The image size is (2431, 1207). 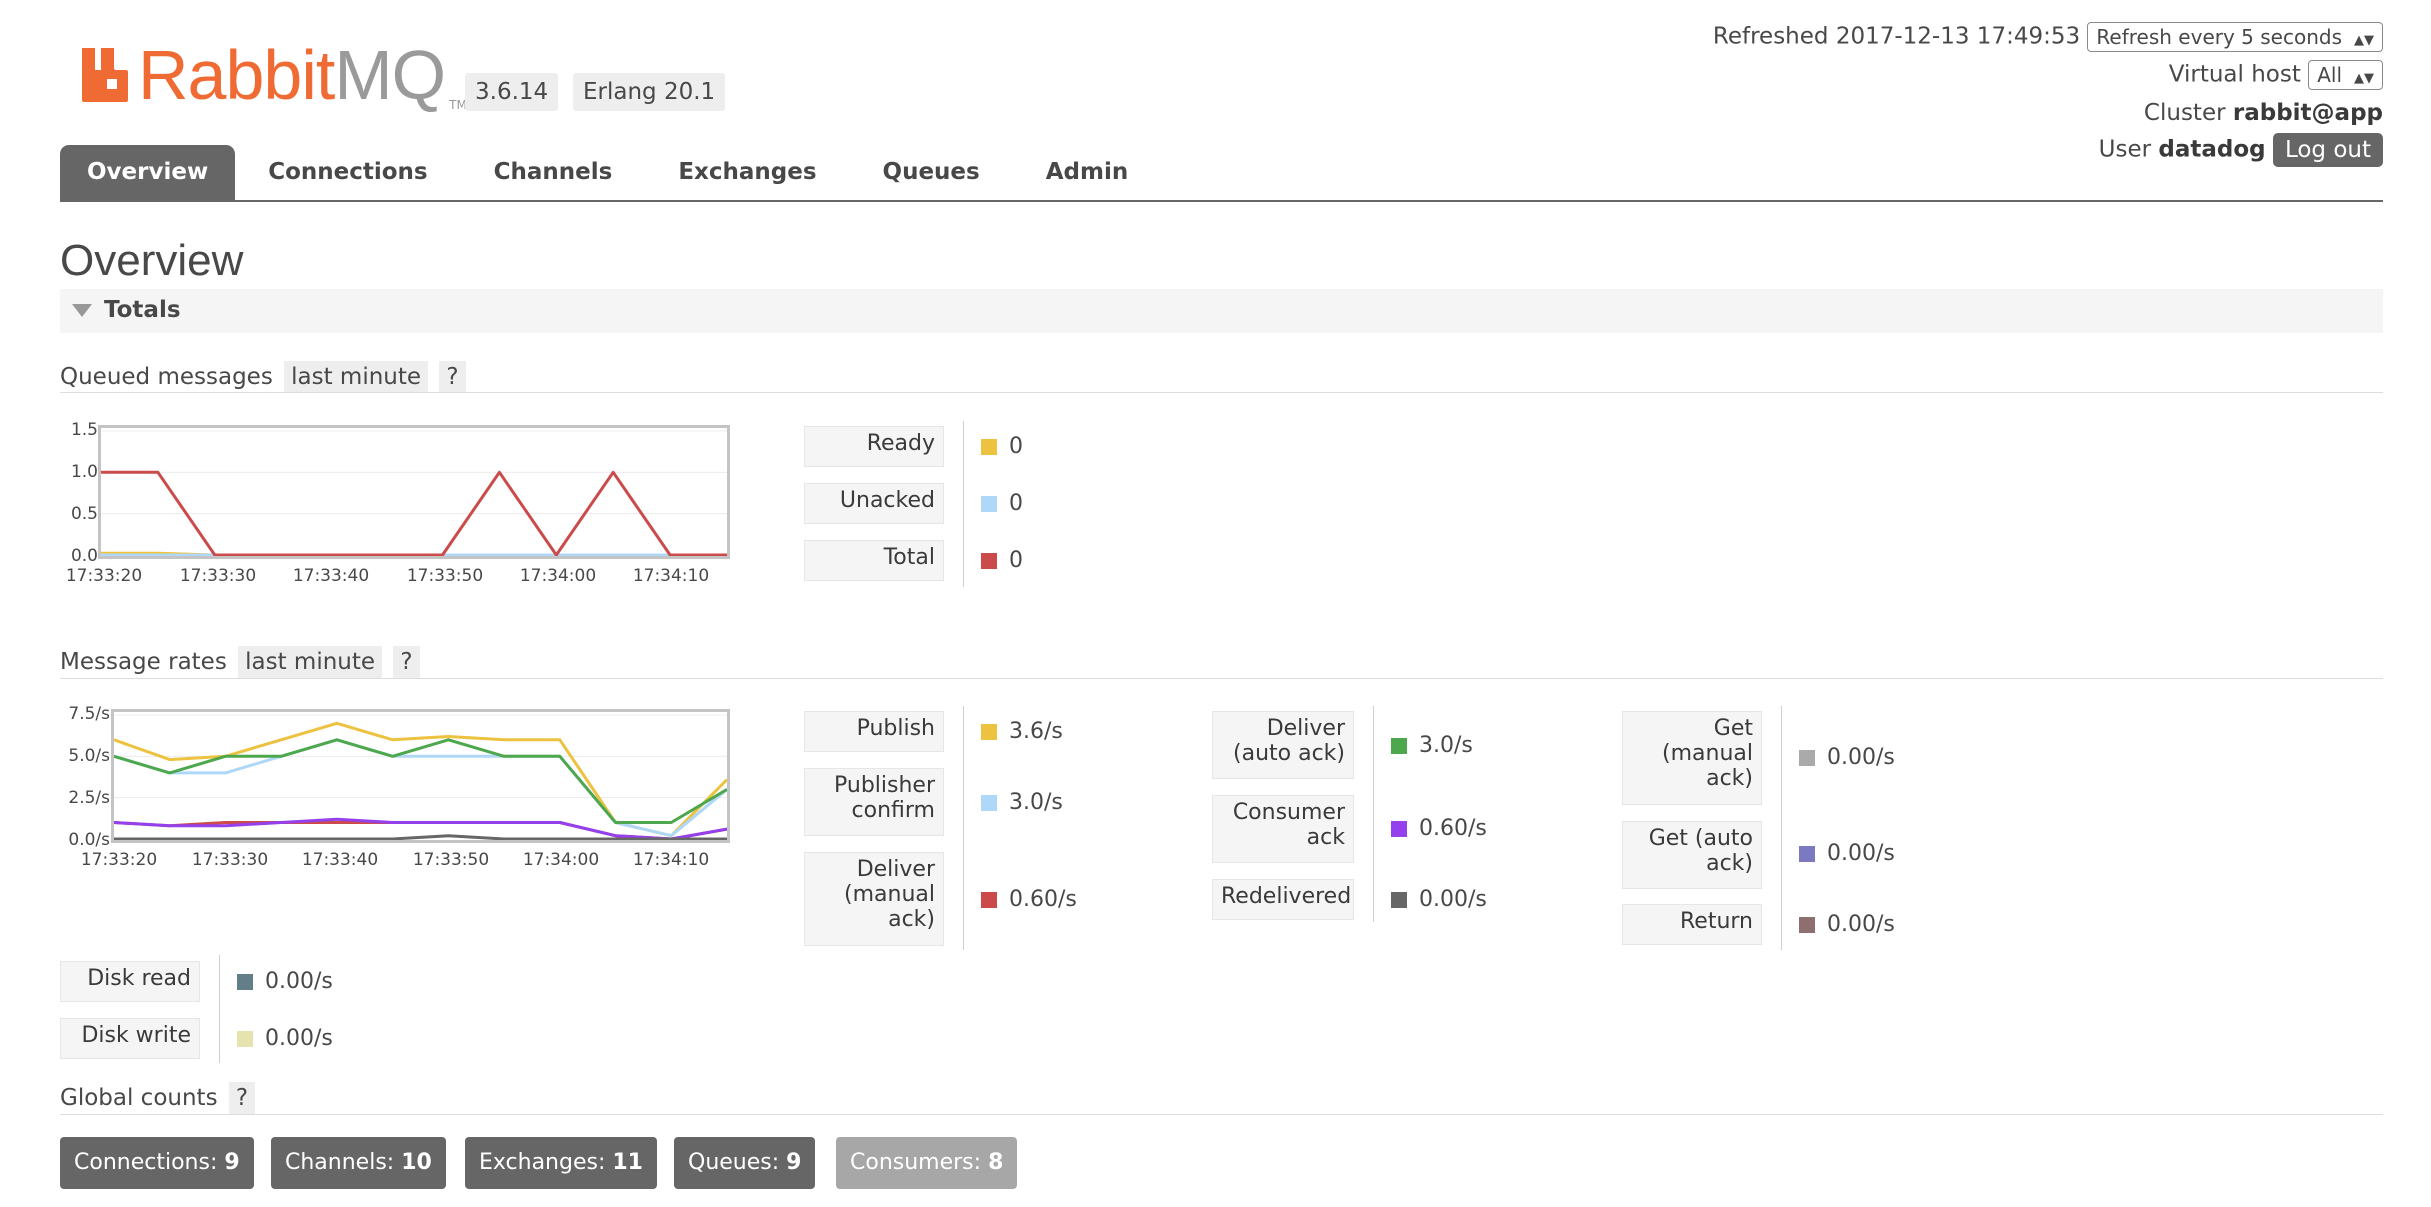 I want to click on tab-connections: Connections, so click(x=348, y=172).